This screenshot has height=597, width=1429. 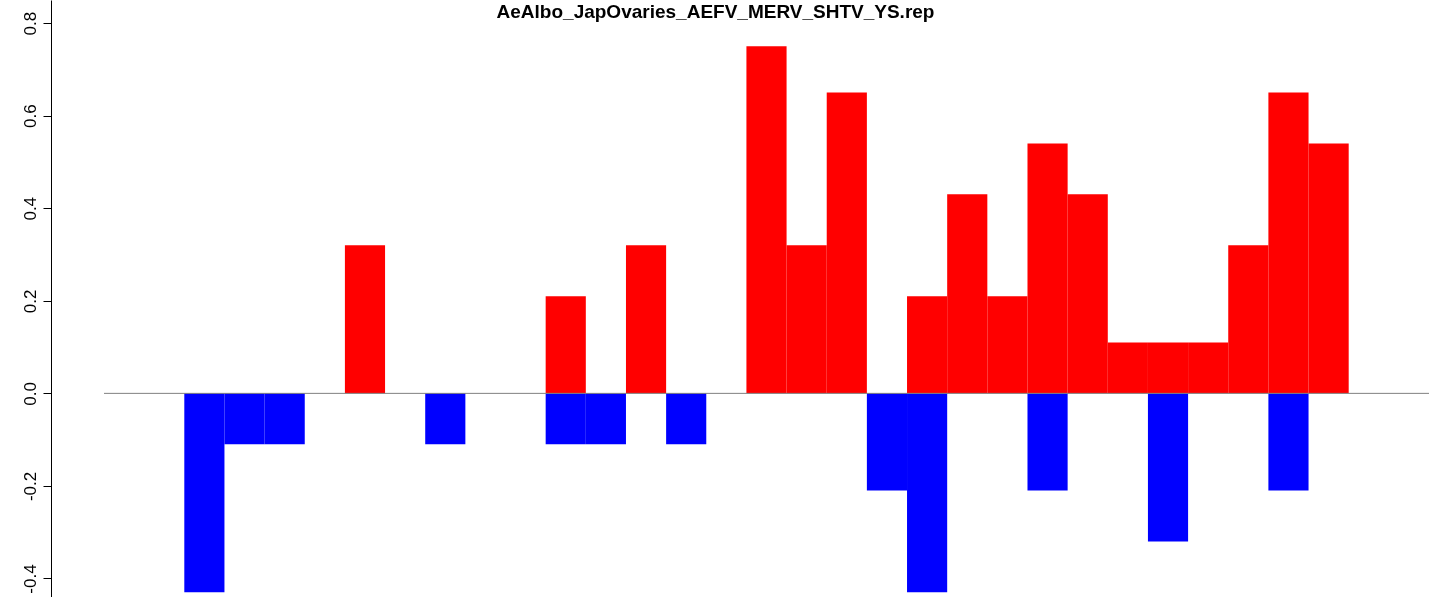 I want to click on y-tick-label: 0.8, so click(x=30, y=23).